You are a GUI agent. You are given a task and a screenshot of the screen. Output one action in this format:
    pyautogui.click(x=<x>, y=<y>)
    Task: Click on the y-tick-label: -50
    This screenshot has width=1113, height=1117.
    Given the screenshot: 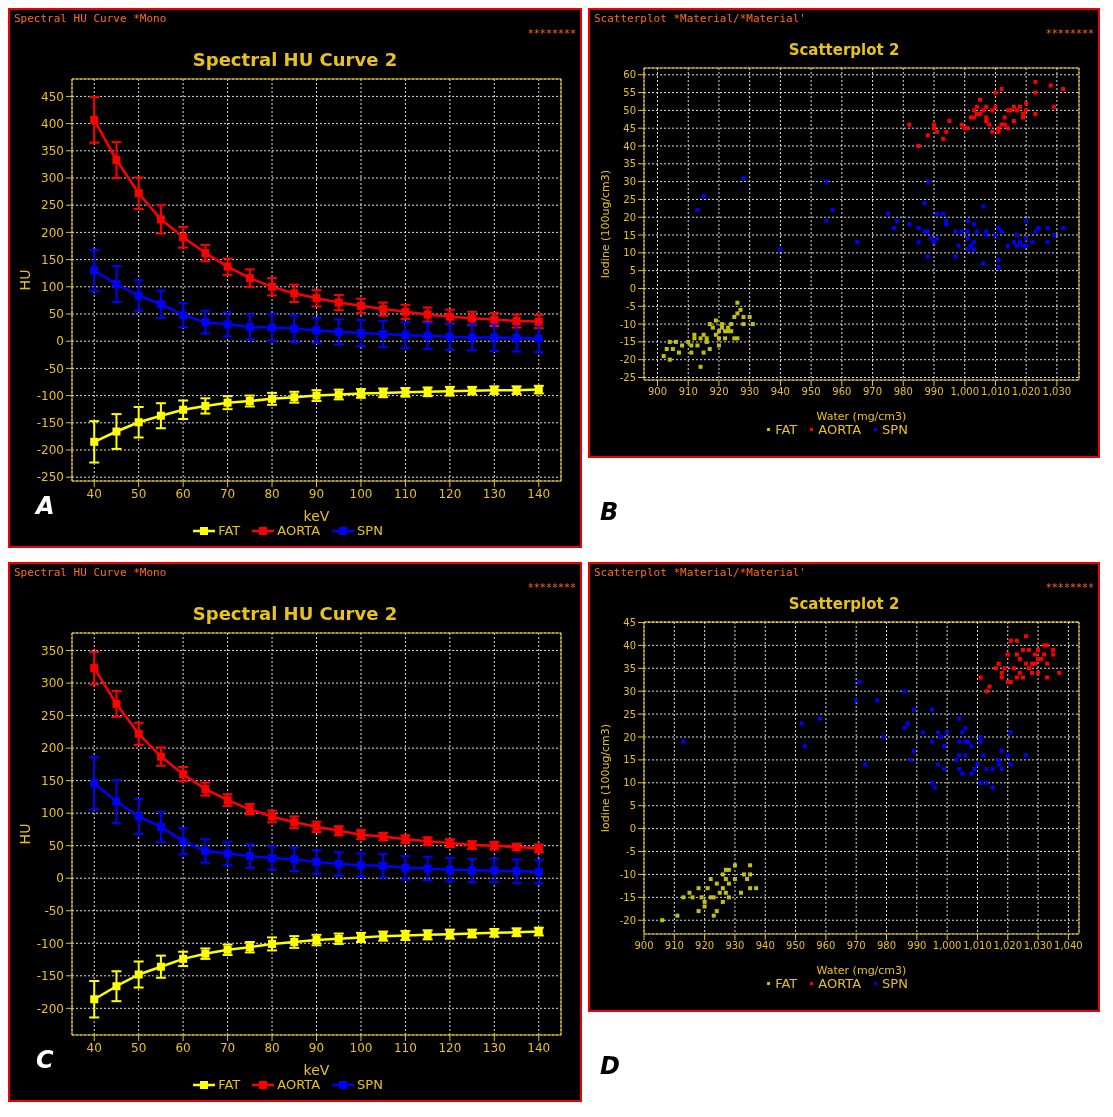 What is the action you would take?
    pyautogui.click(x=54, y=368)
    